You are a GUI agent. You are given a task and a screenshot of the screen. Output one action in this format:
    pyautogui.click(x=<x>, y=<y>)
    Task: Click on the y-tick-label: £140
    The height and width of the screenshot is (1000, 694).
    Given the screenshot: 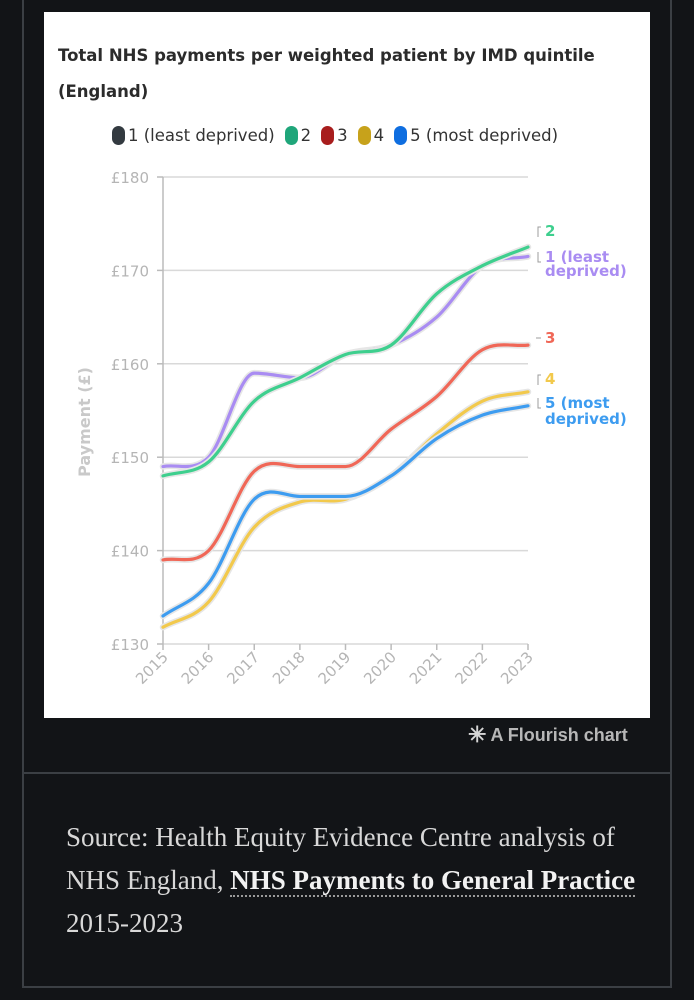 What is the action you would take?
    pyautogui.click(x=130, y=552)
    